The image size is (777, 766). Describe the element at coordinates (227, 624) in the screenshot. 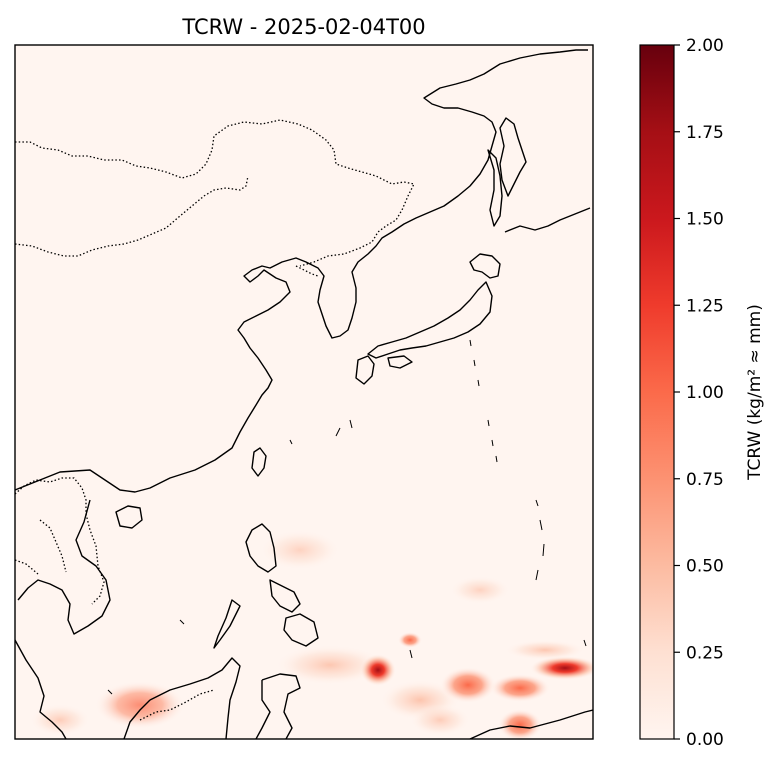

I see `palawan-coastline` at that location.